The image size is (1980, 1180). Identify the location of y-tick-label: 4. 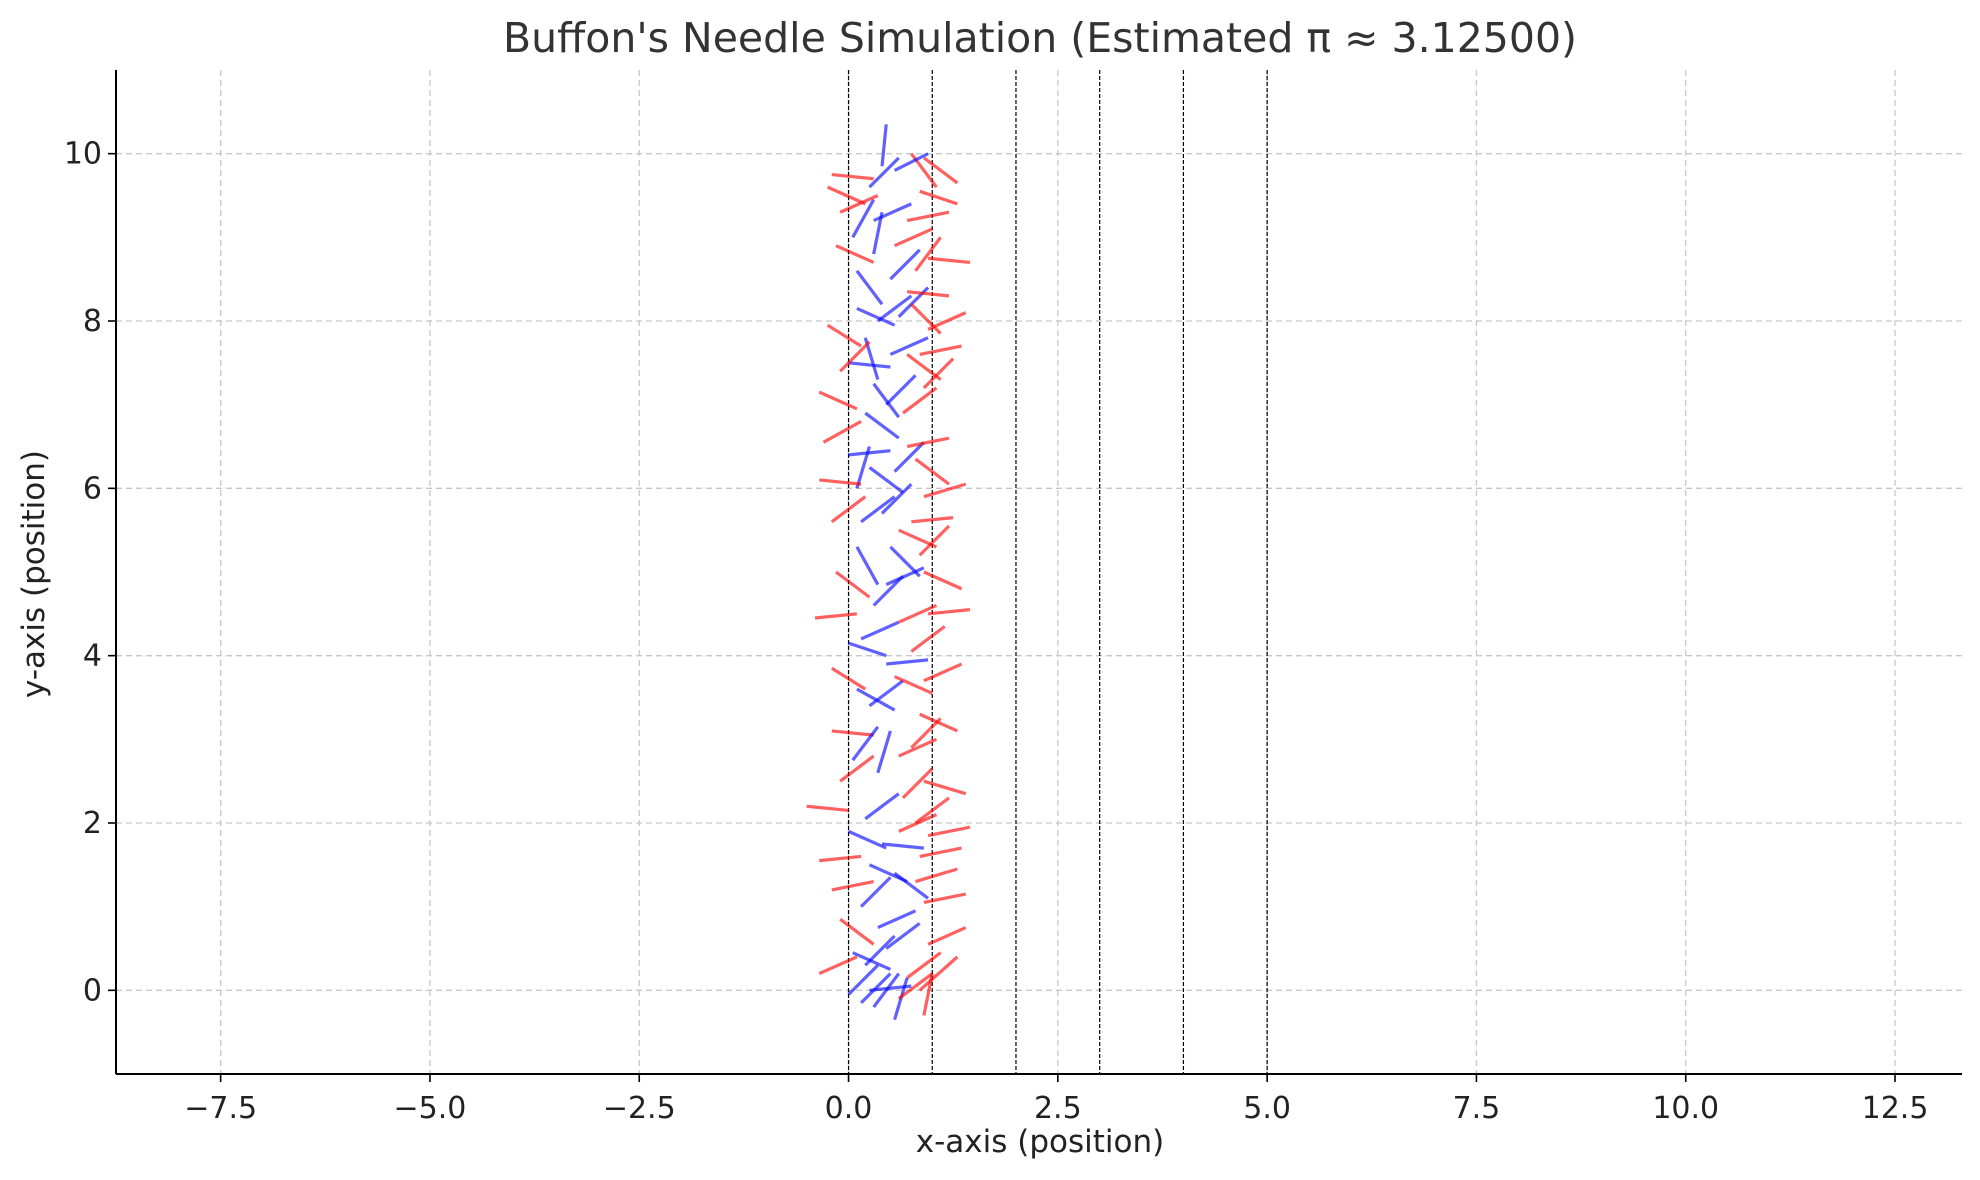
(92, 656).